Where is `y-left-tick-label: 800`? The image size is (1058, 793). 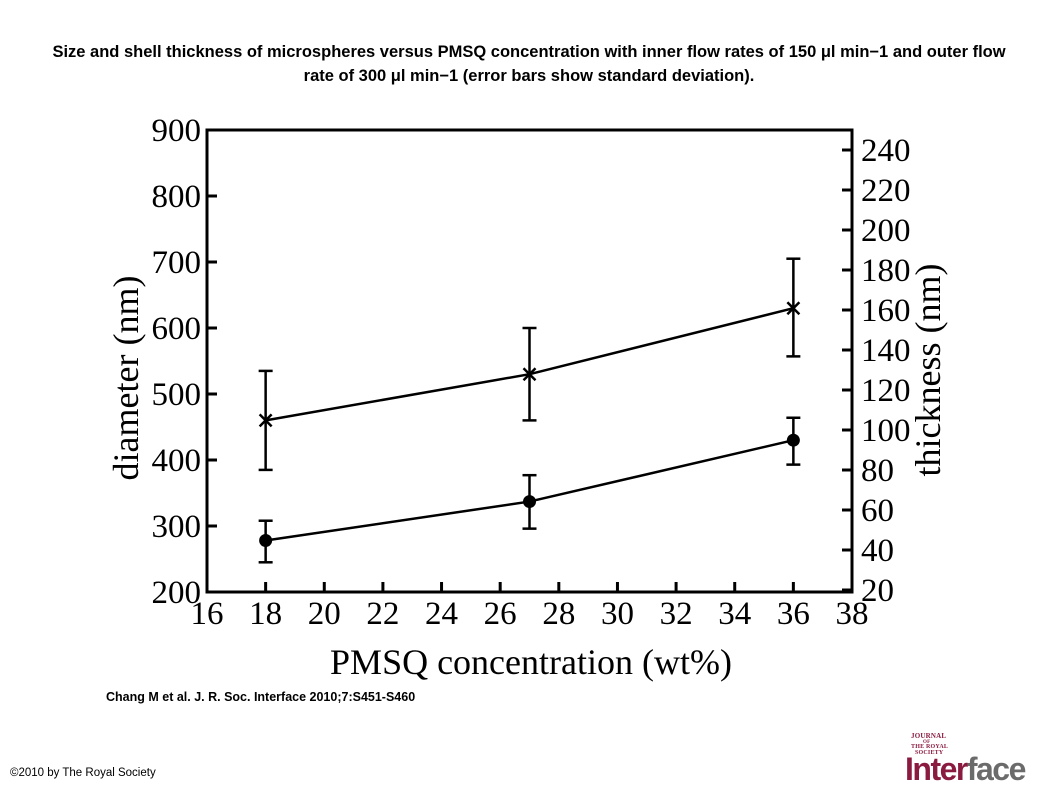 y-left-tick-label: 800 is located at coordinates (177, 197).